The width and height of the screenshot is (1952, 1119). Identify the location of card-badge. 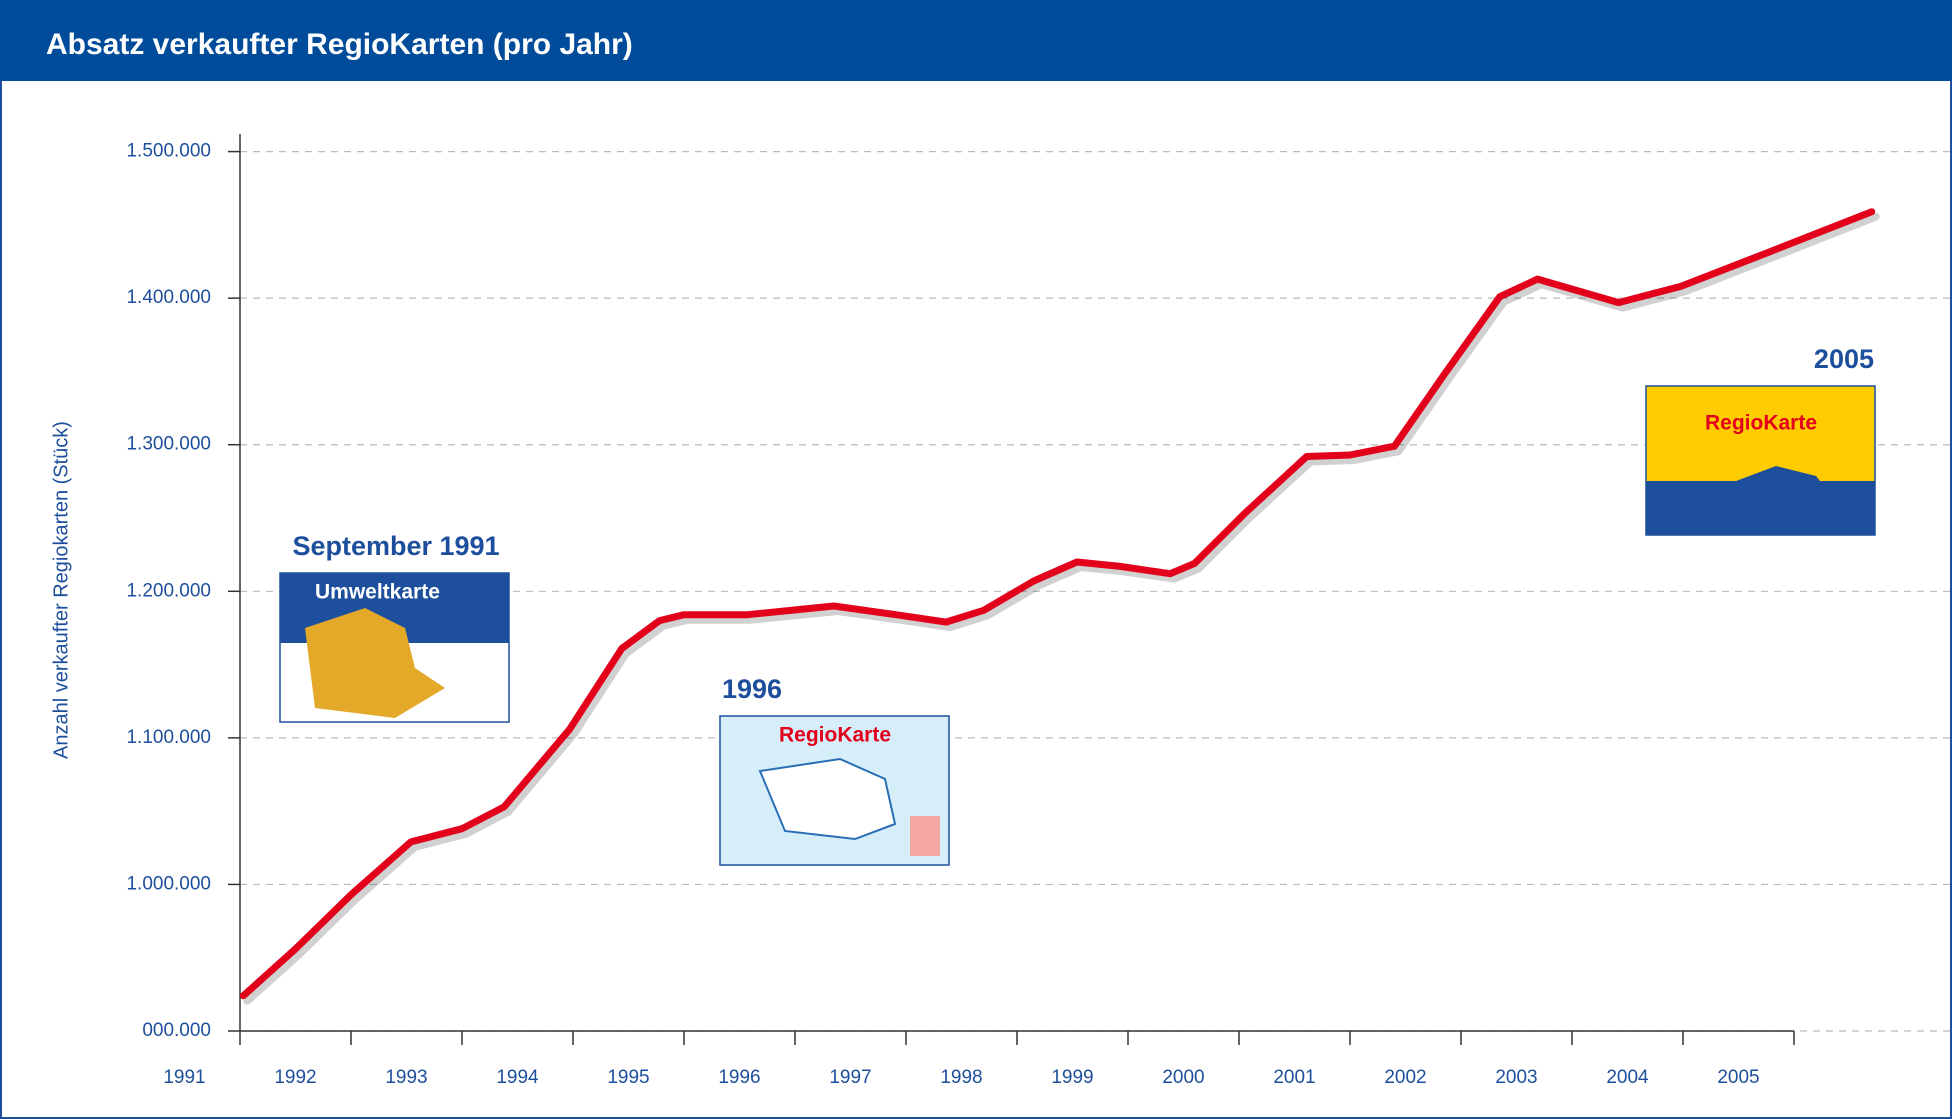
(925, 836).